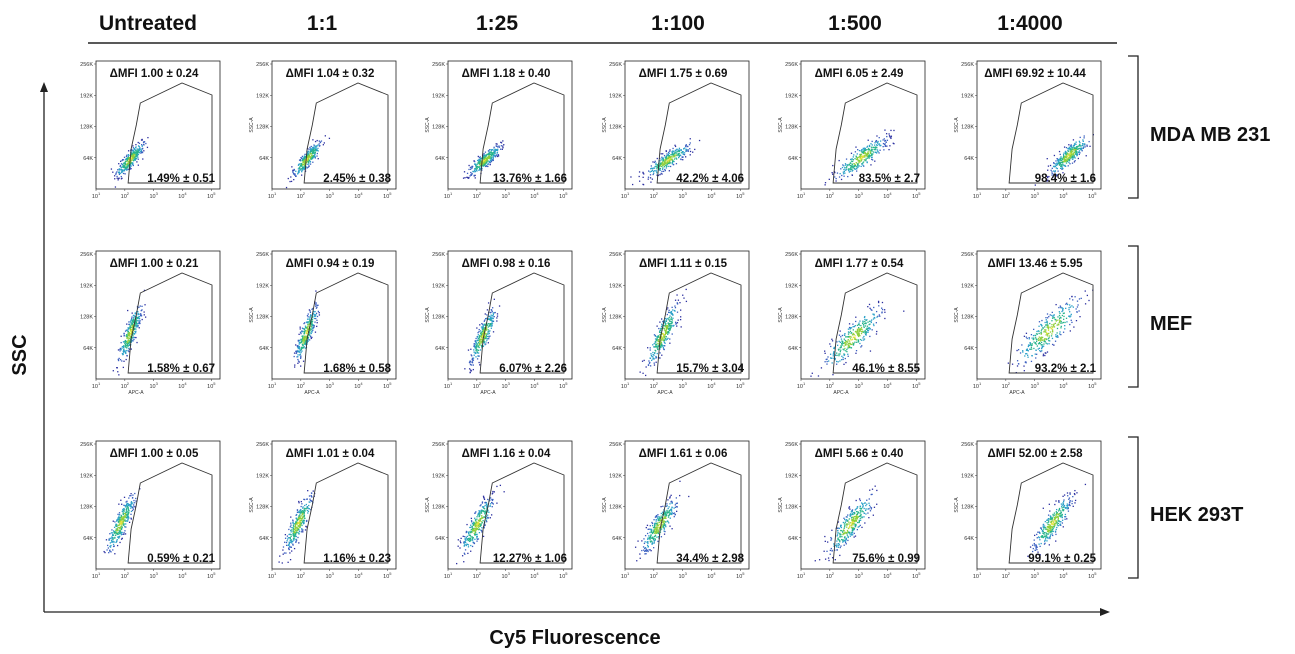 The image size is (1295, 654). Describe the element at coordinates (1065, 179) in the screenshot. I see `gated-percent-label: 98.4% ± 1.6` at that location.